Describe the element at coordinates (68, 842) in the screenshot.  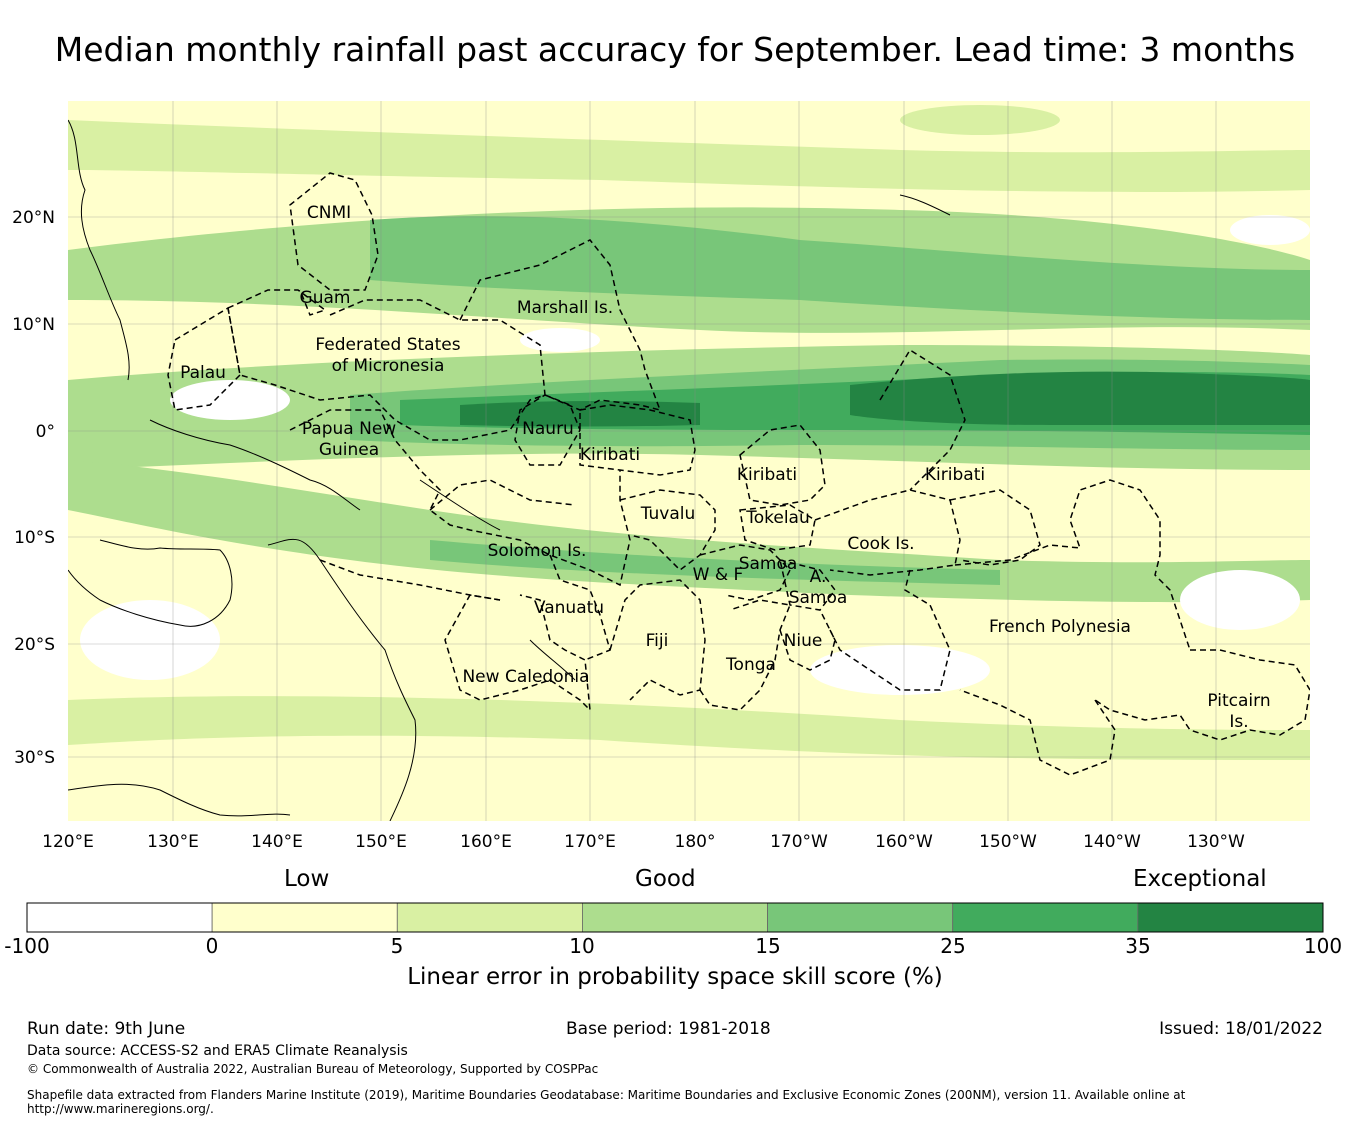
I see `lon-label: 120°E` at that location.